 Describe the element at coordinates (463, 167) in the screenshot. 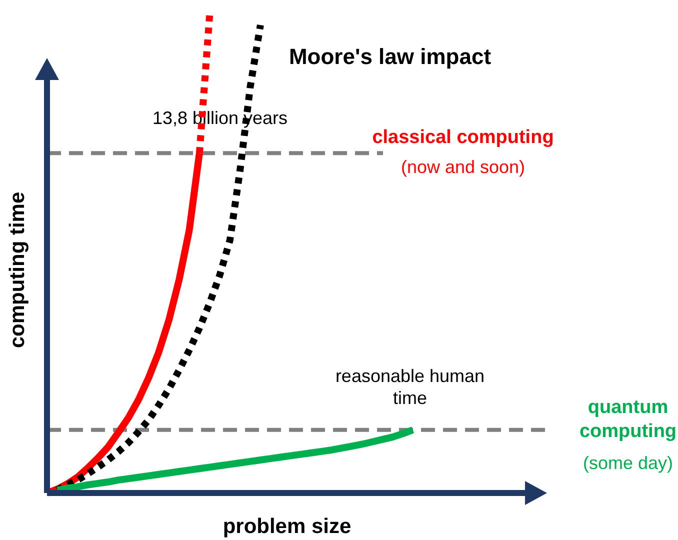

I see `annotation: (now and soon)` at that location.